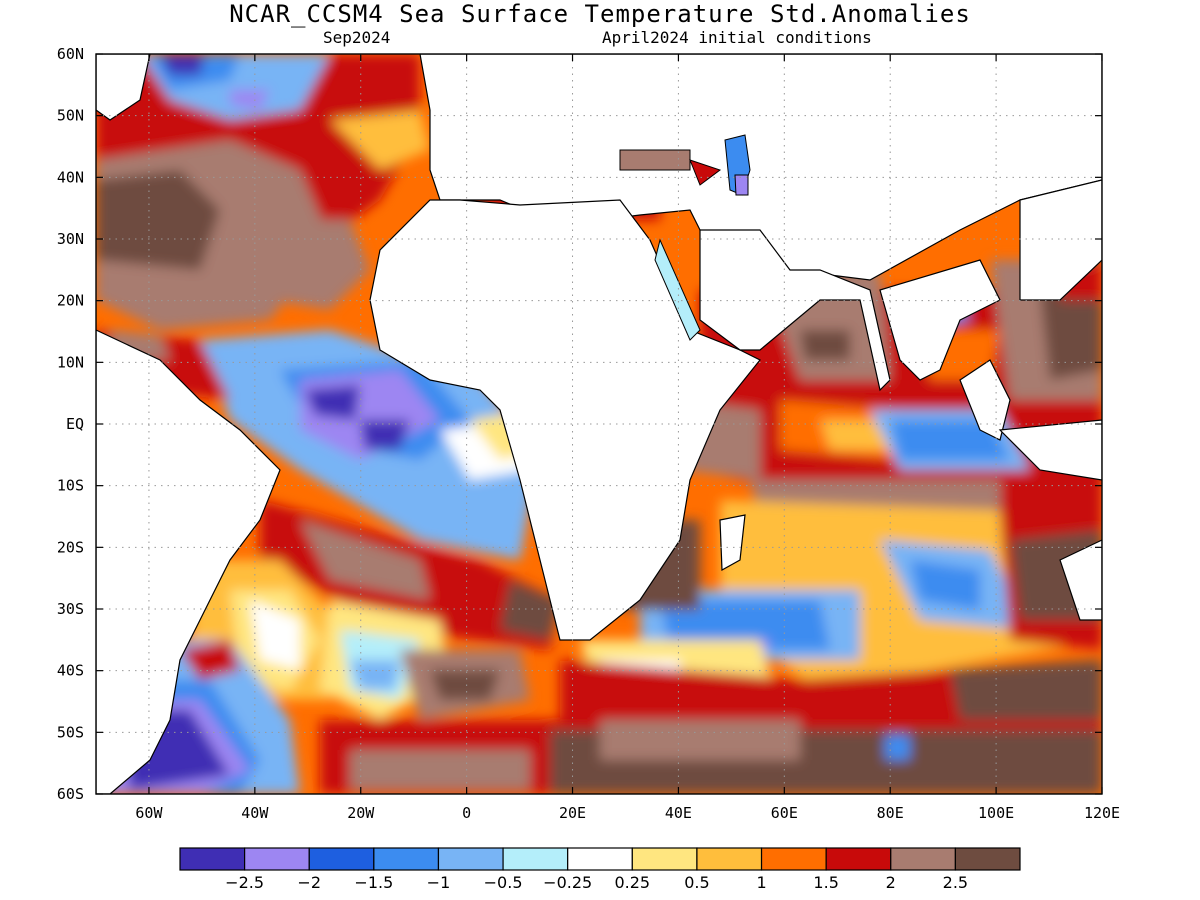 The height and width of the screenshot is (900, 1200). I want to click on lon-label: 40E, so click(678, 813).